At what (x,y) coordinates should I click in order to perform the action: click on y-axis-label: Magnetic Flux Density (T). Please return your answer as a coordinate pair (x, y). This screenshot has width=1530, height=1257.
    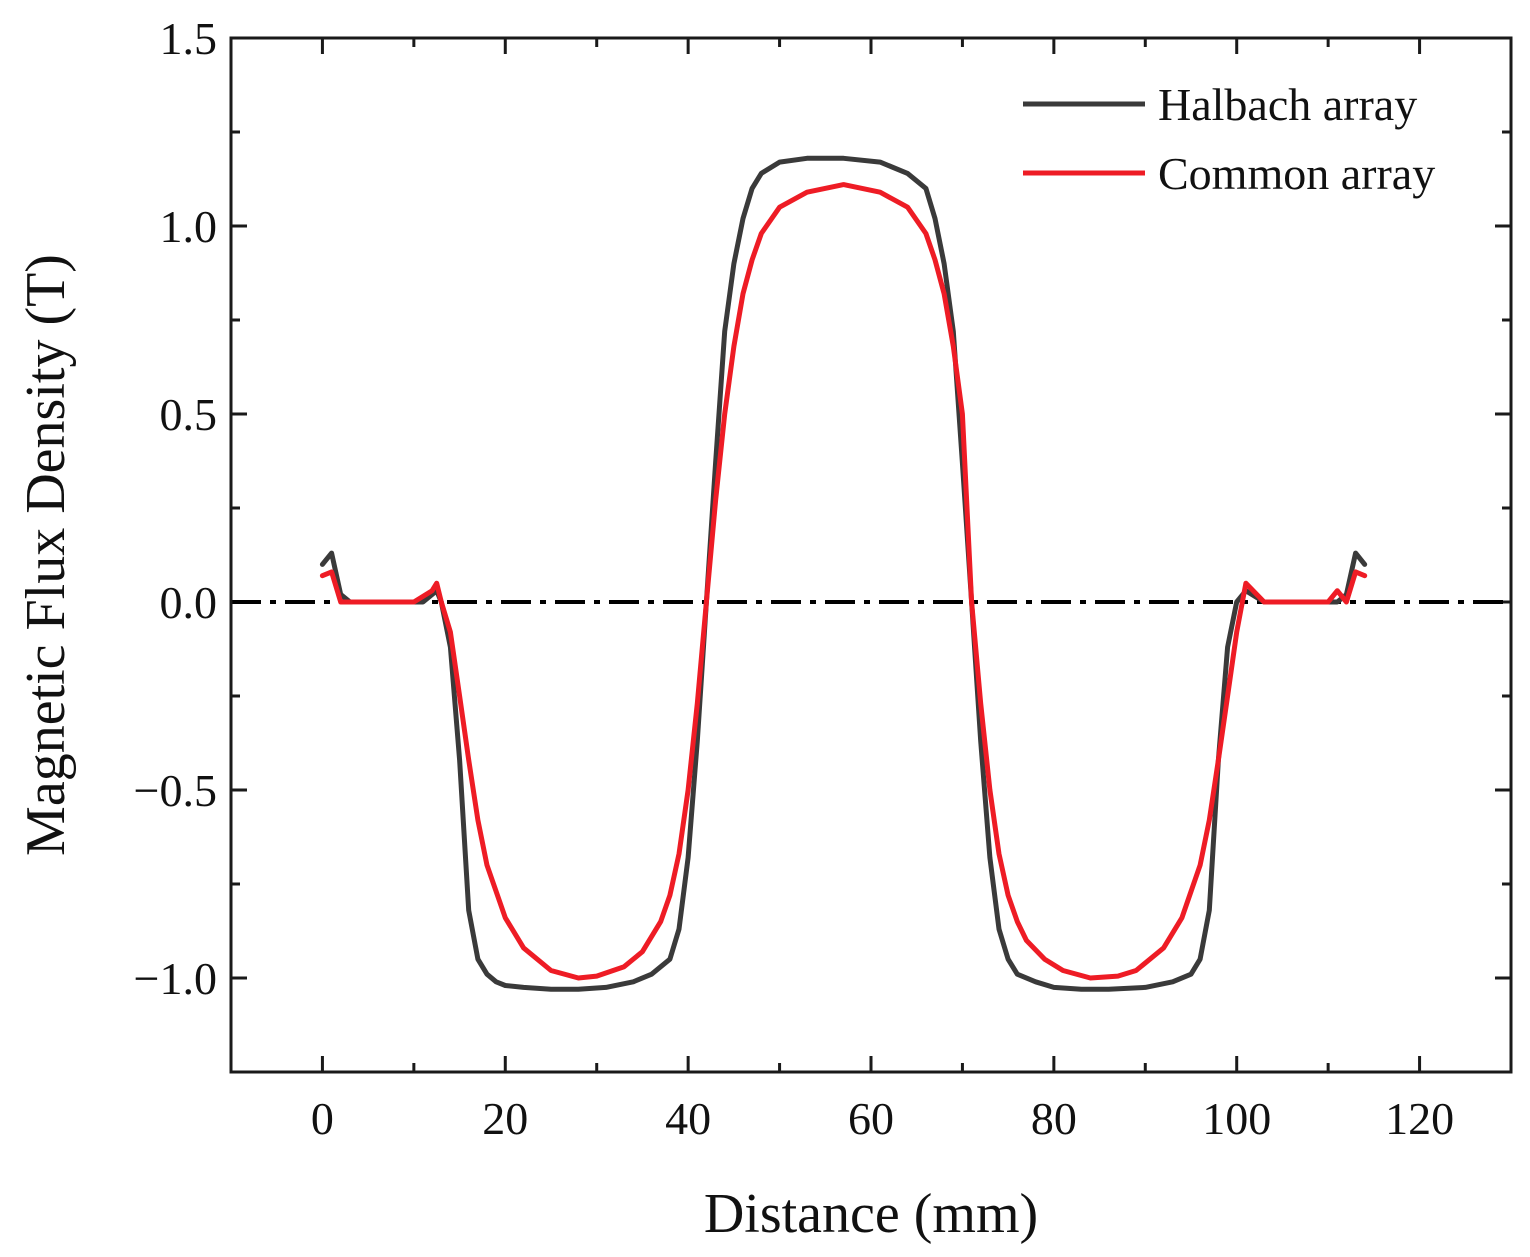
    Looking at the image, I should click on (46, 555).